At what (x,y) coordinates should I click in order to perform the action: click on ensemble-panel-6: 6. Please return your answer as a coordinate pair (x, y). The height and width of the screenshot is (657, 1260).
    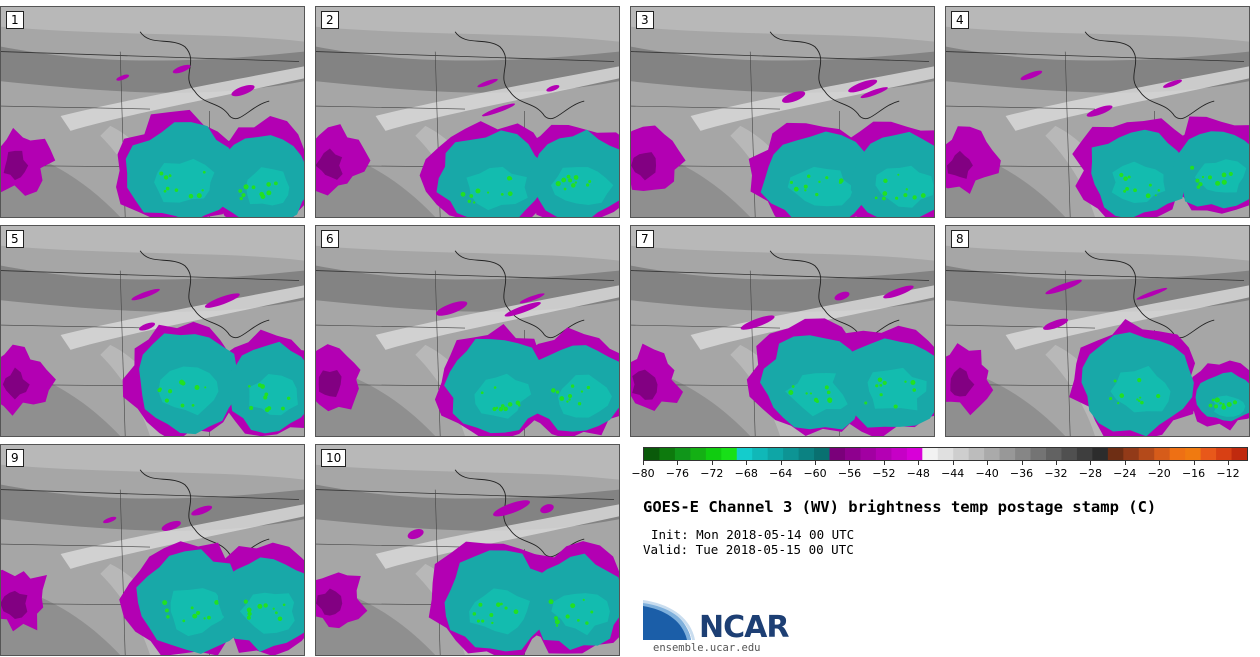
    Looking at the image, I should click on (467, 331).